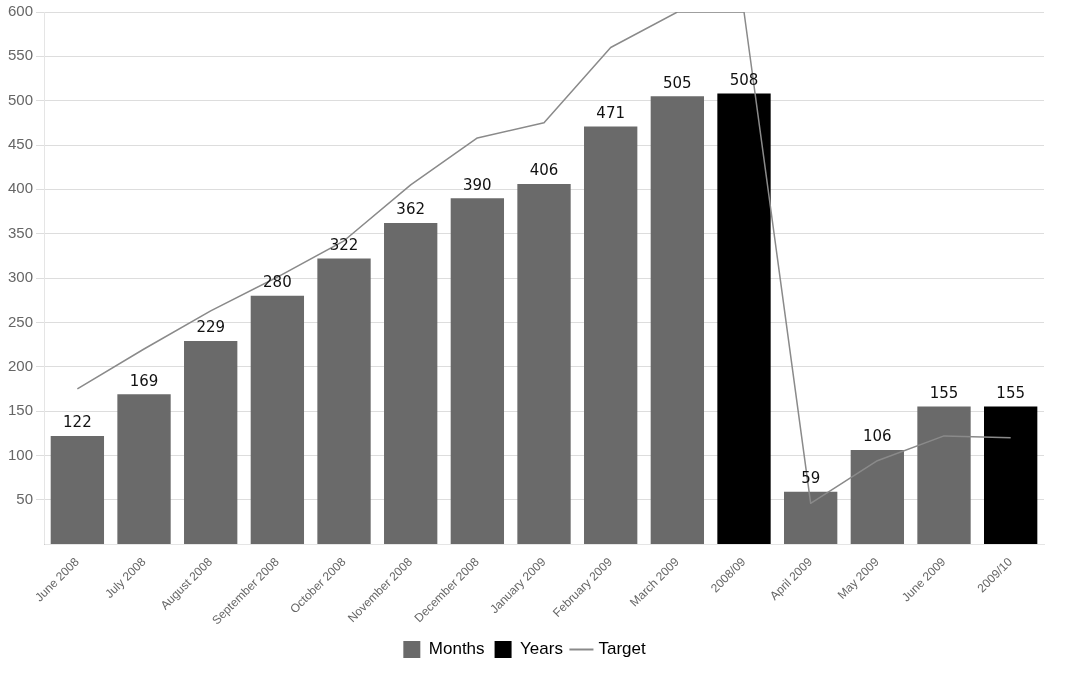 The height and width of the screenshot is (678, 1069). I want to click on y-tick-label: 400, so click(21, 188).